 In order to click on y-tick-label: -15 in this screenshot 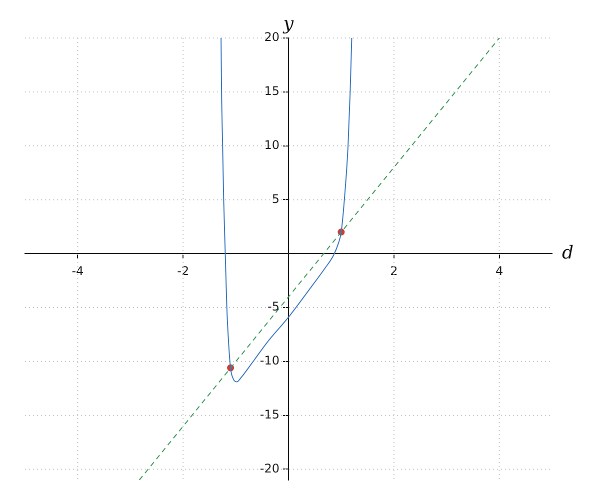, I will do `click(270, 414)`.